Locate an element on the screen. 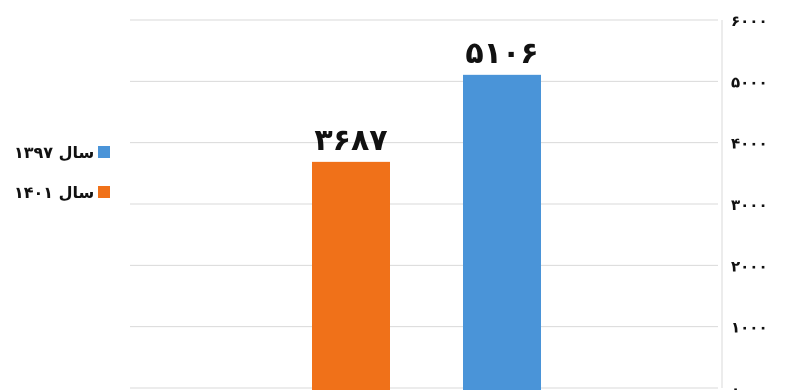 The height and width of the screenshot is (390, 794). y-tick-label: ۵۰۰۰ is located at coordinates (749, 82).